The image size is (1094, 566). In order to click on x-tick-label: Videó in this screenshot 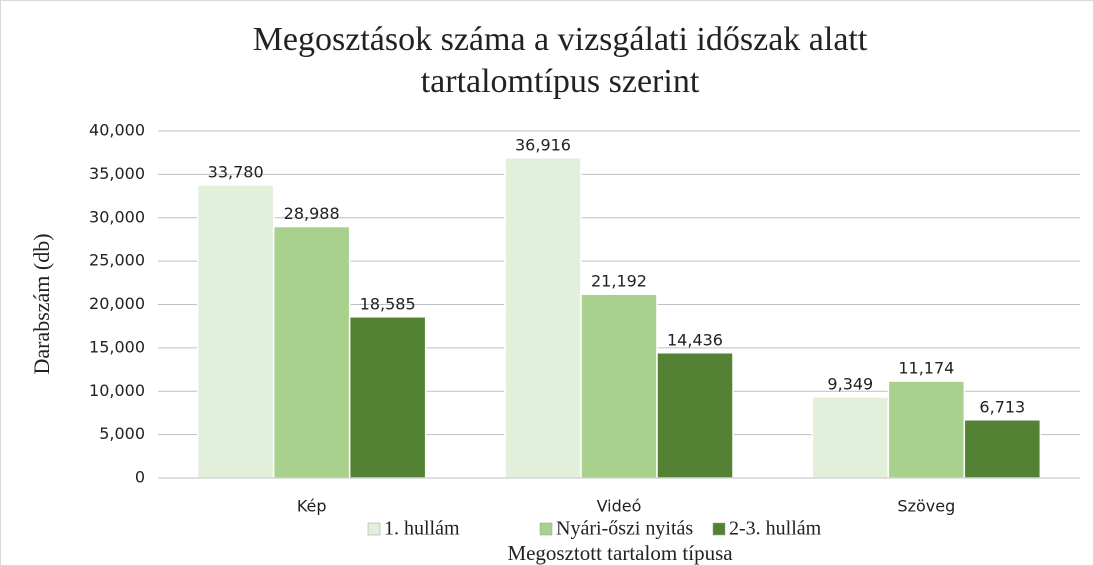, I will do `click(619, 506)`.